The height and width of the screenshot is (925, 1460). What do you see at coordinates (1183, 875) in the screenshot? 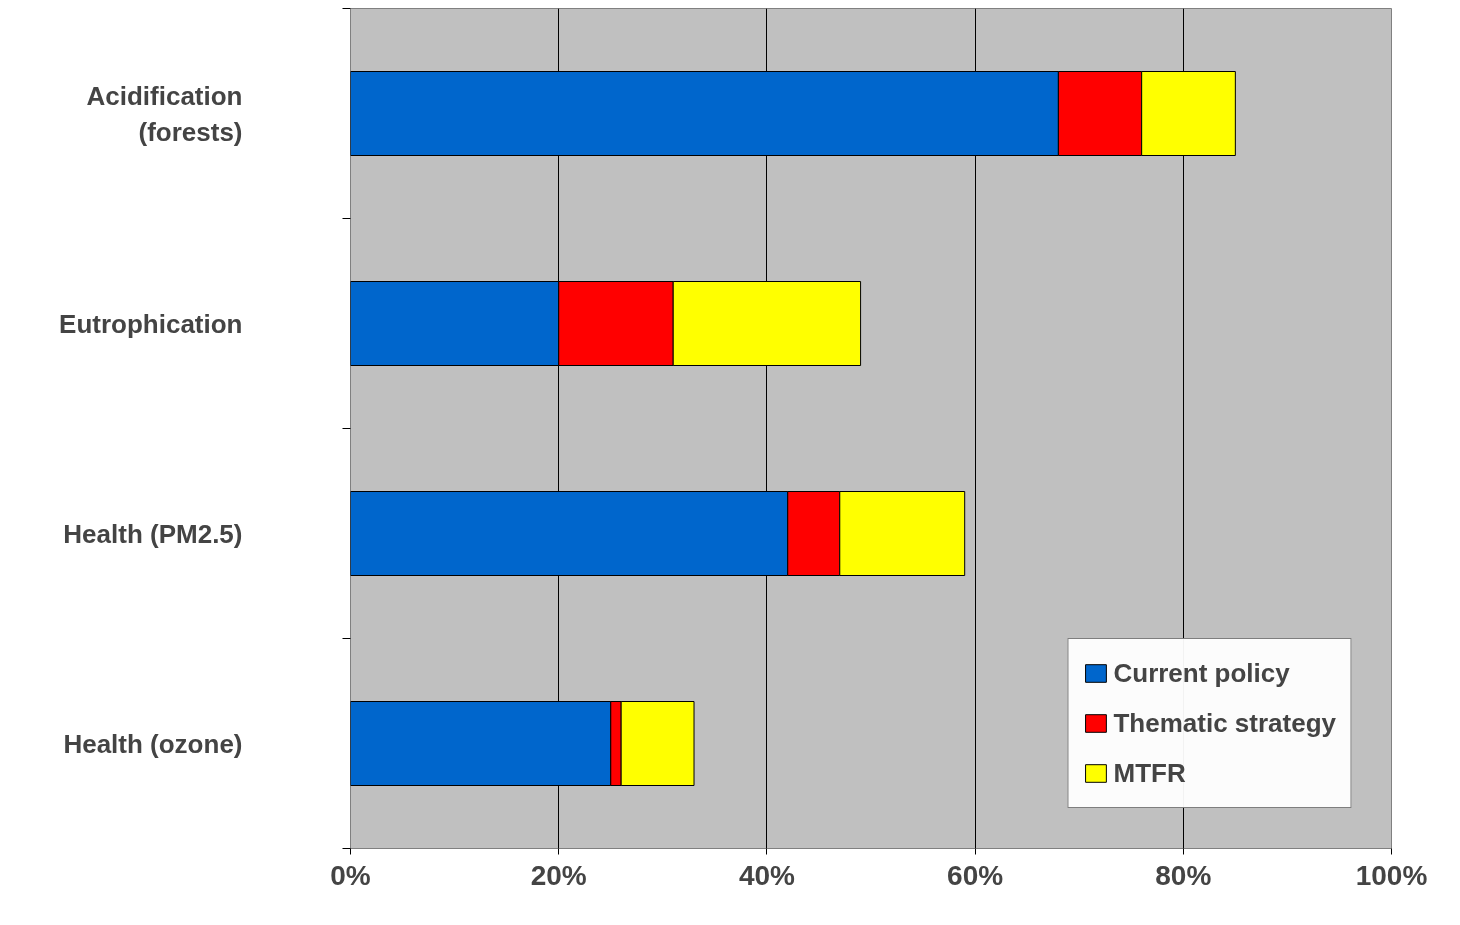
I see `x-tick-label: 80%` at bounding box center [1183, 875].